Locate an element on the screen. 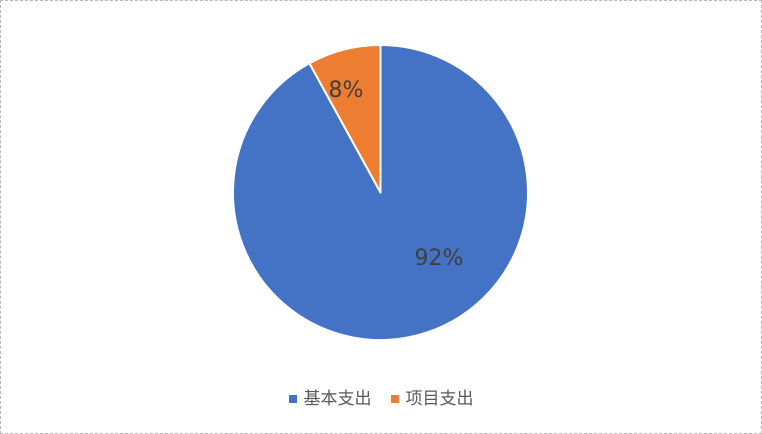 This screenshot has width=762, height=434. legend-item-1: 项目支出 is located at coordinates (432, 399).